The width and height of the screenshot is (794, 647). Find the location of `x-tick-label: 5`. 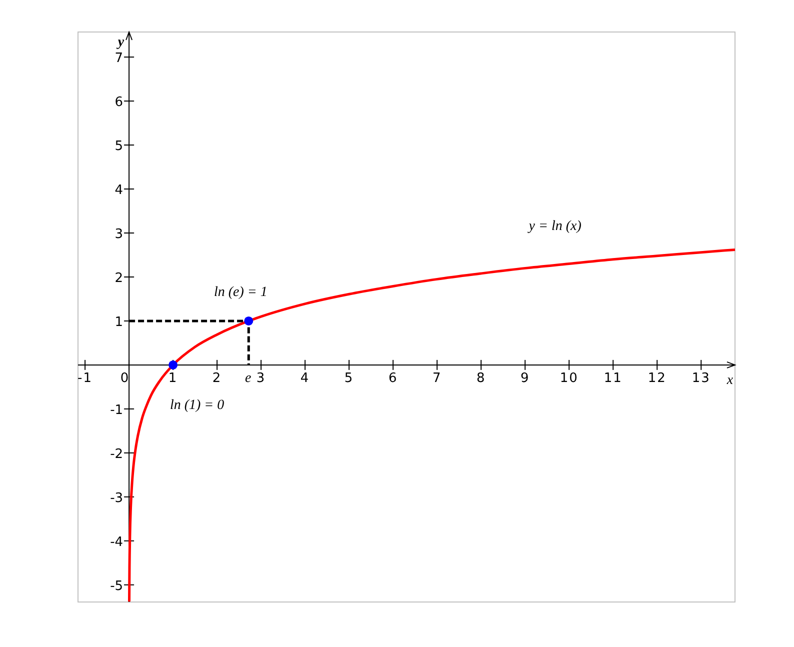

x-tick-label: 5 is located at coordinates (349, 378).